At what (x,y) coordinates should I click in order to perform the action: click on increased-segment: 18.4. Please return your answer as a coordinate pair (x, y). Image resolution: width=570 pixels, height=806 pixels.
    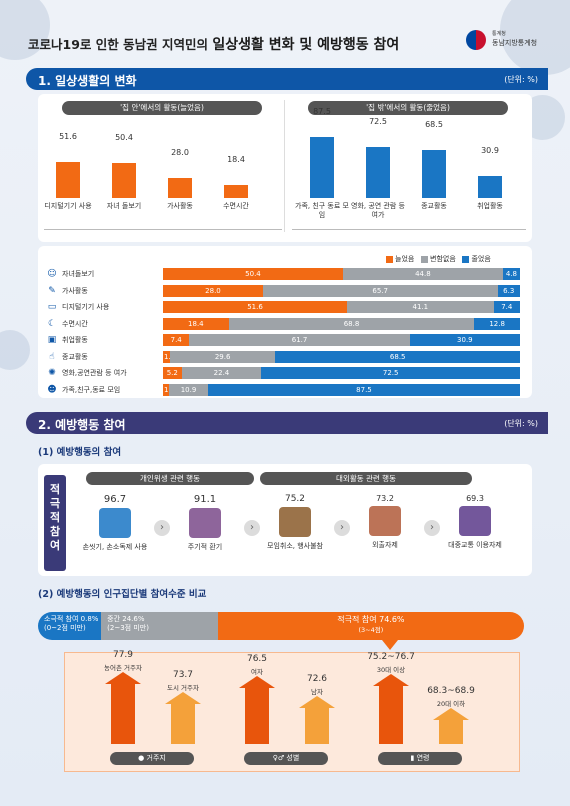
    Looking at the image, I should click on (196, 323).